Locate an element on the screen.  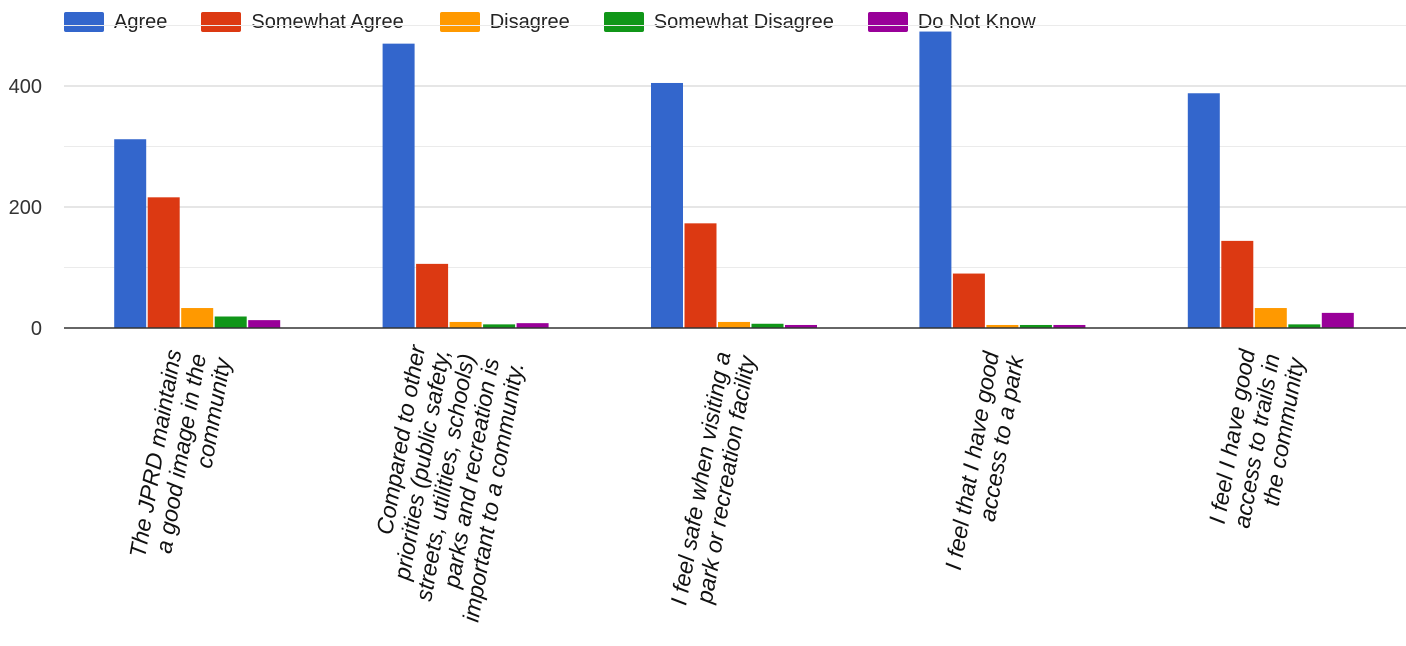
legend-item-do-not-know: Do Not Know is located at coordinates (951, 22).